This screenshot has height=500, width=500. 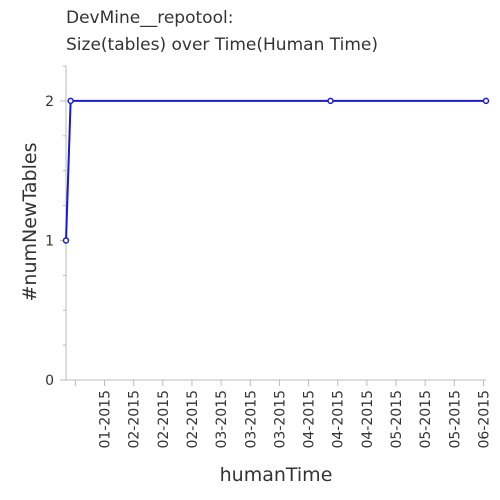 I want to click on chart-title-line-2: Size(tables) over Time(Human Time), so click(x=222, y=45).